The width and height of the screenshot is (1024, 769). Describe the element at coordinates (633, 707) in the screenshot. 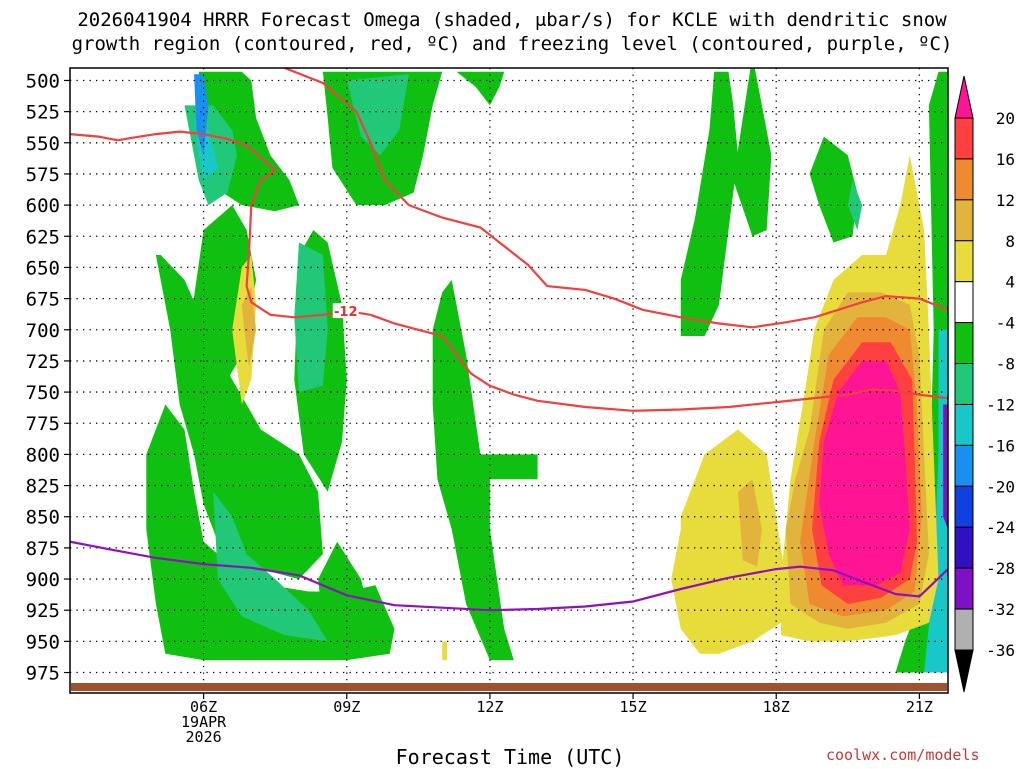

I see `x-tick-label-15-0: 15Z` at that location.